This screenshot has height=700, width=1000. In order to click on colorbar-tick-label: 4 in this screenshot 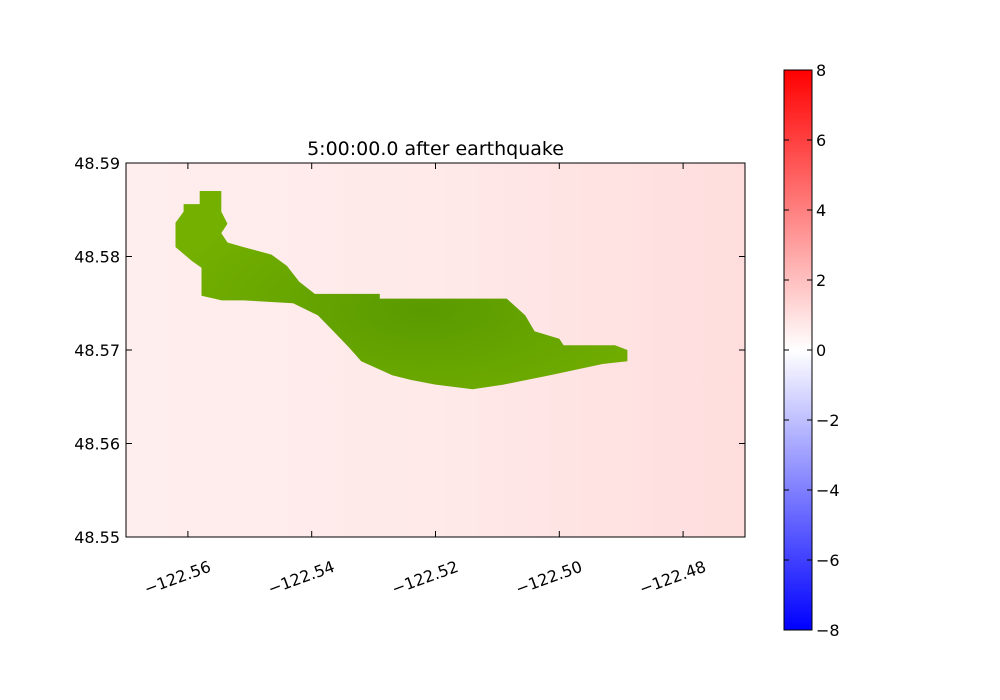, I will do `click(821, 210)`.